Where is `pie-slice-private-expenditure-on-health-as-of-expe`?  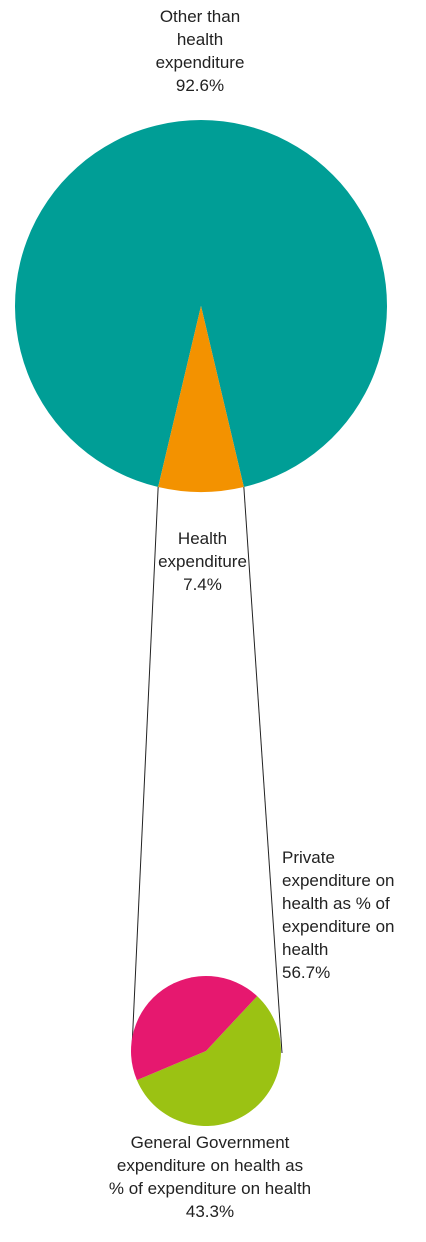 pie-slice-private-expenditure-on-health-as-of-expe is located at coordinates (208, 1061).